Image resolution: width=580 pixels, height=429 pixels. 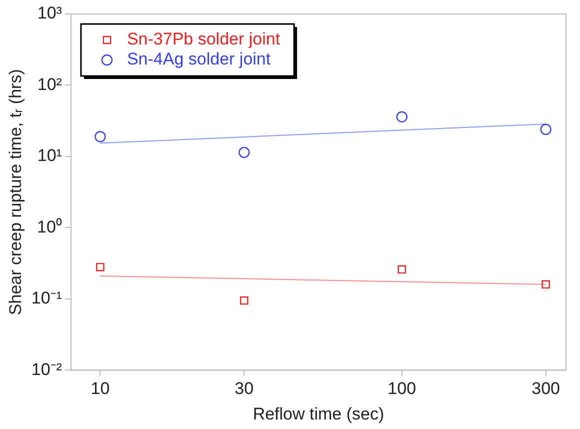 I want to click on y-tick-label: 10⁰, so click(x=49, y=226).